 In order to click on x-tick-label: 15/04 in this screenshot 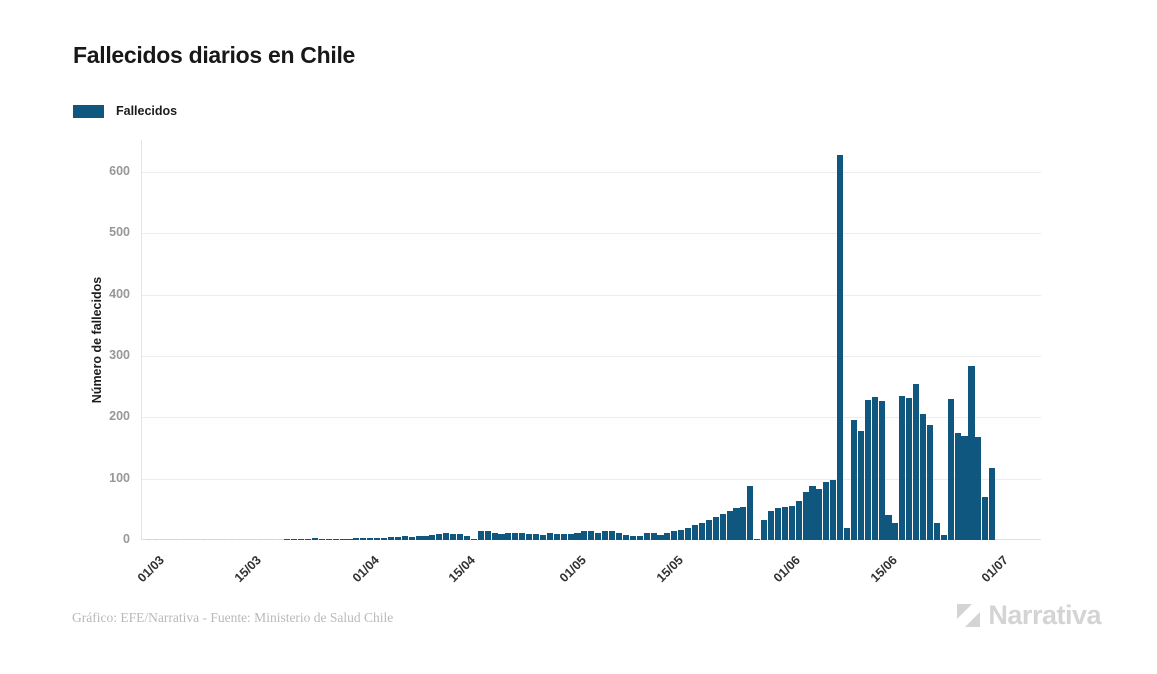, I will do `click(462, 569)`.